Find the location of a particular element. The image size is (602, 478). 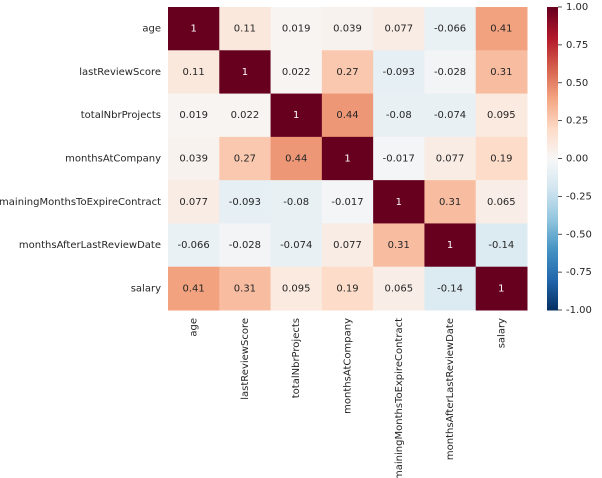

colorbar-tick-label: 0.75 is located at coordinates (577, 45).